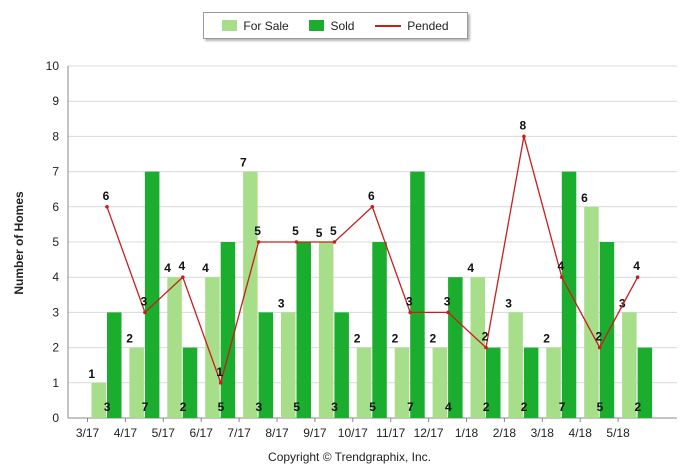 The width and height of the screenshot is (699, 469). I want to click on legend-label-sold: Sold, so click(342, 25).